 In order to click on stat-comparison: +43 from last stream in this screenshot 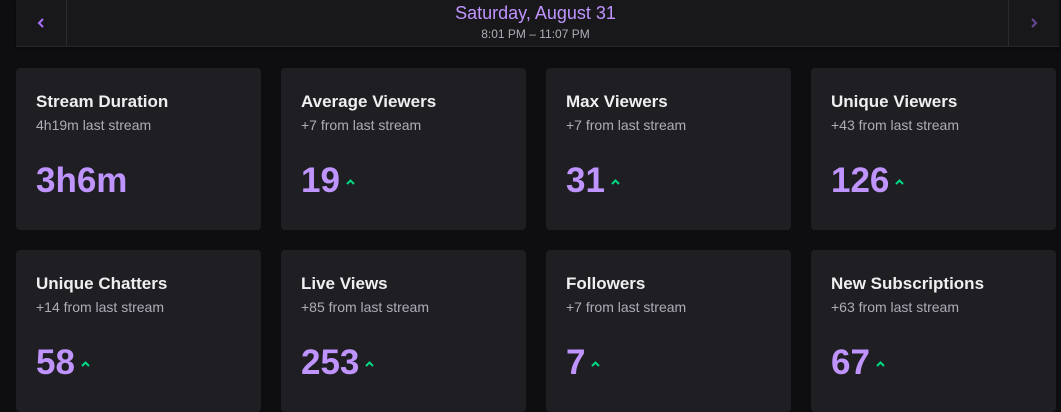, I will do `click(895, 125)`.